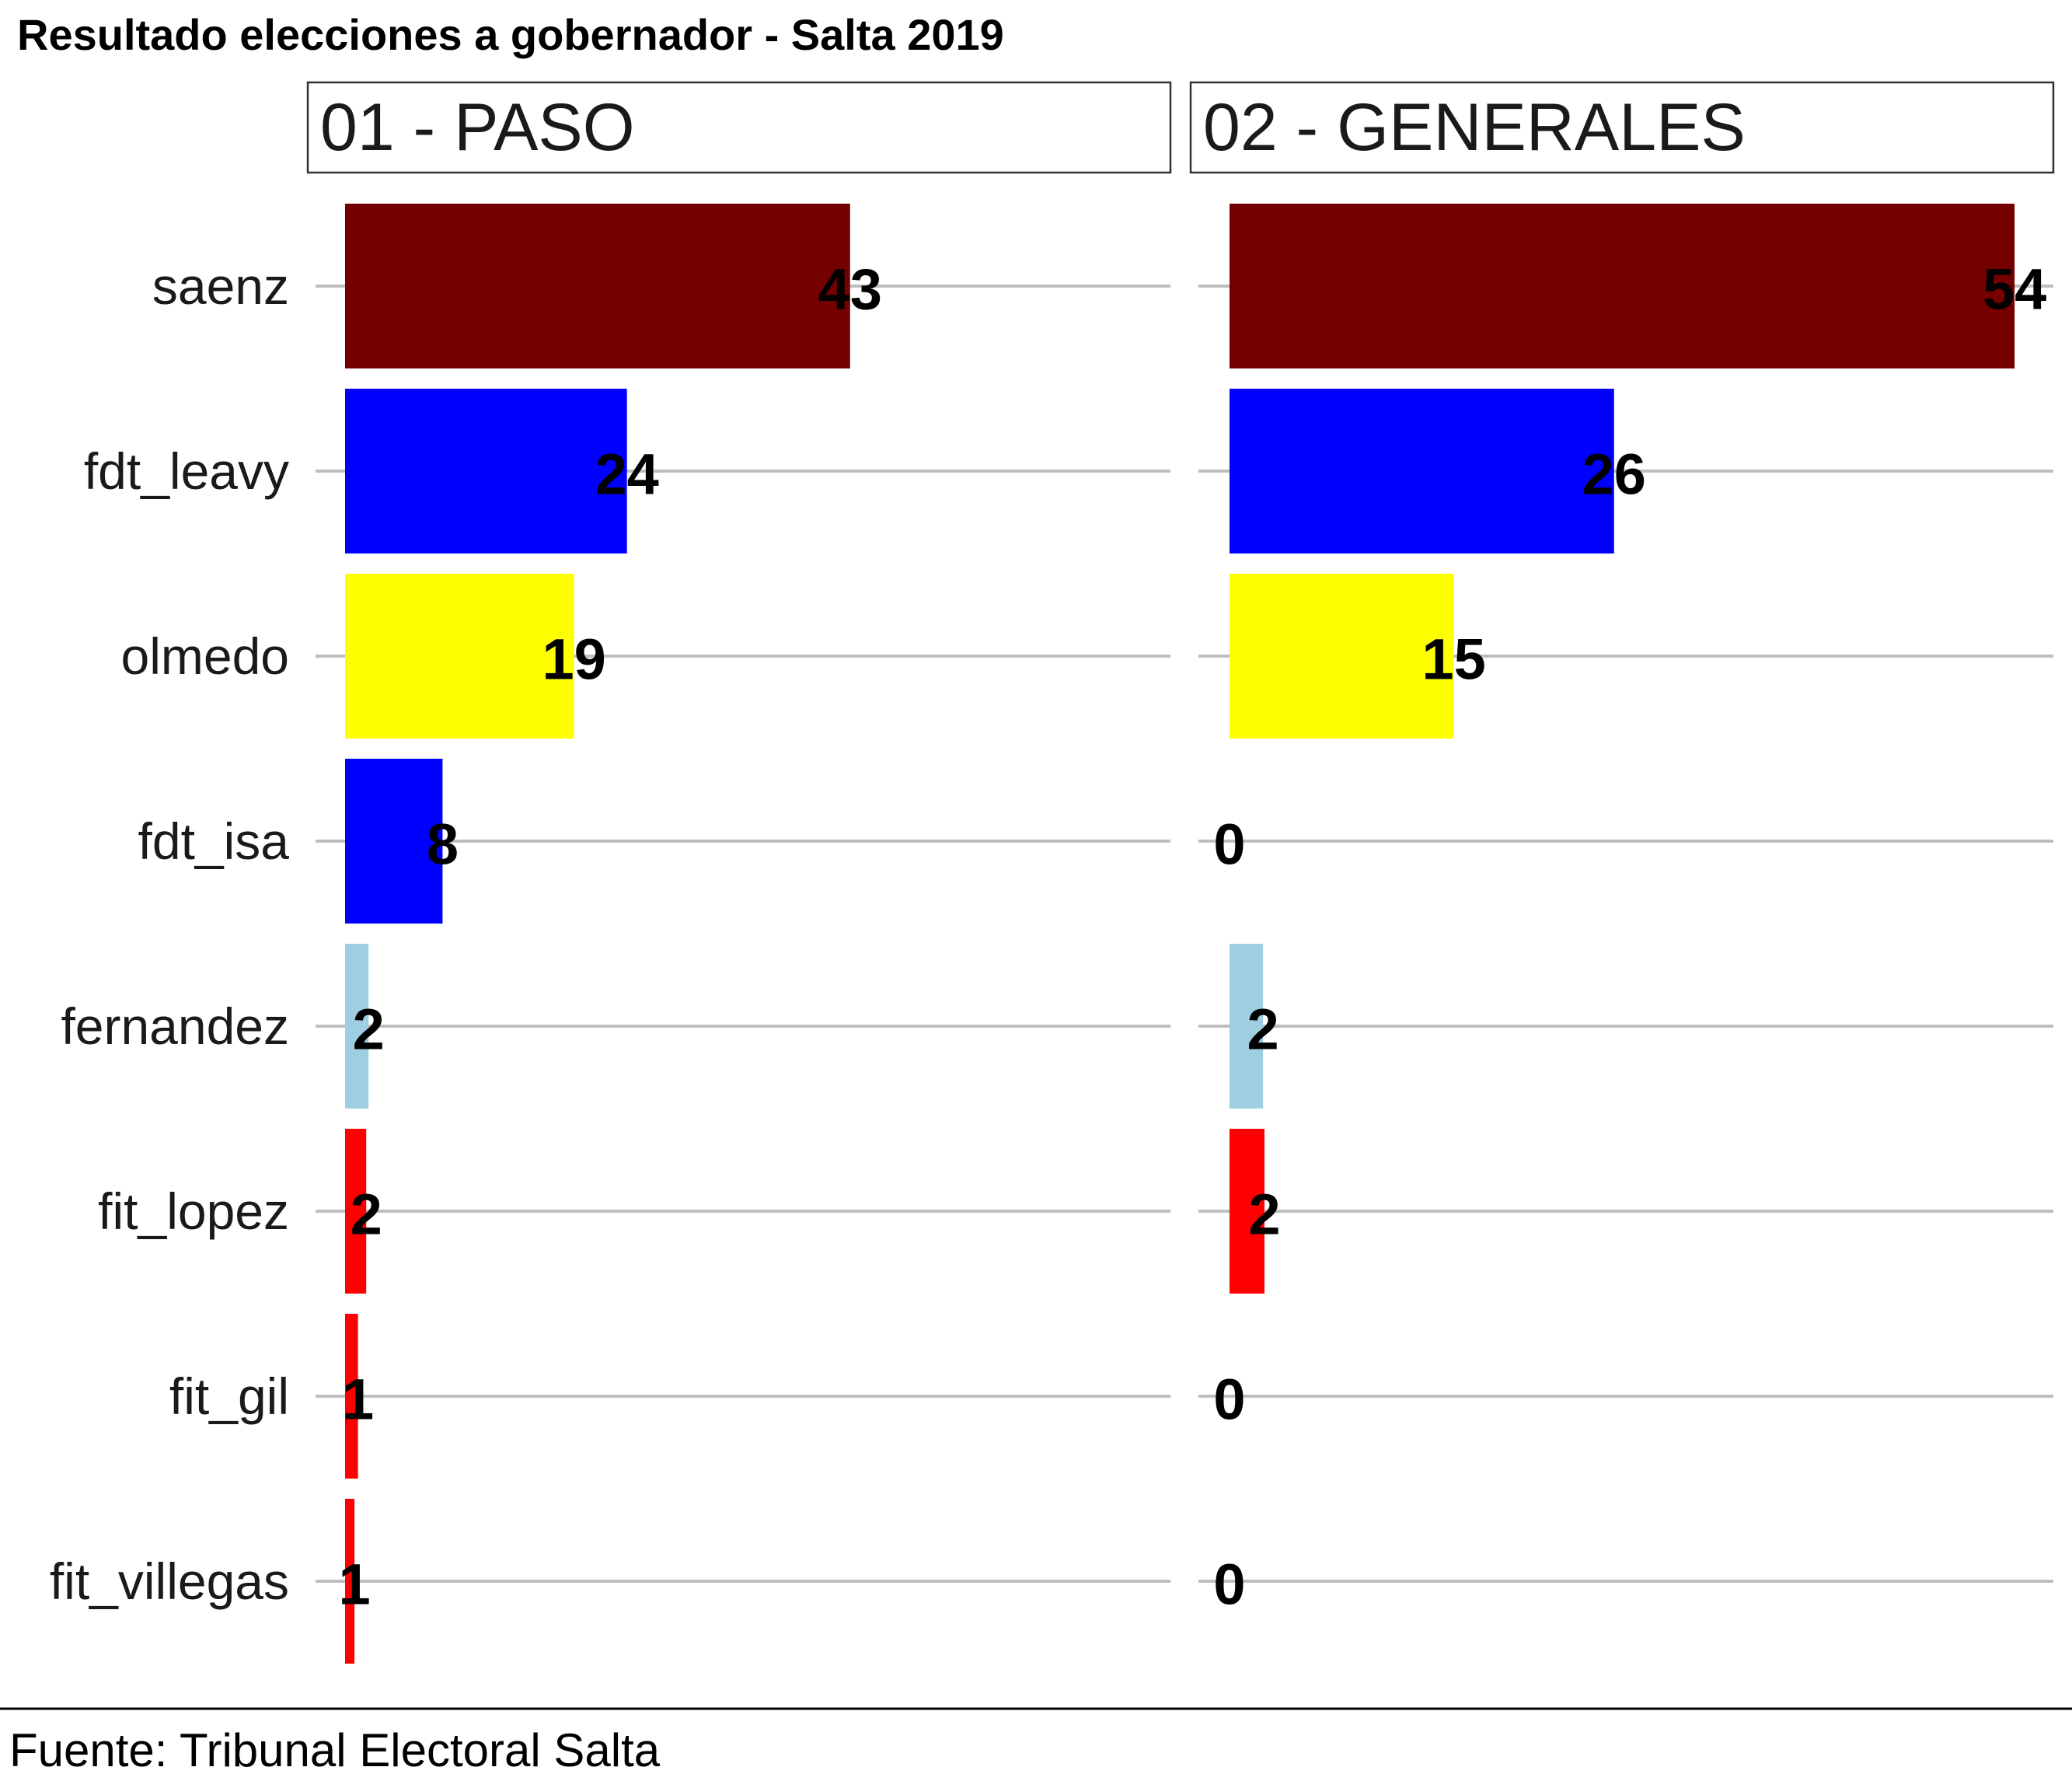  Describe the element at coordinates (369, 1029) in the screenshot. I see `value-label-fernandez-1: 2` at that location.